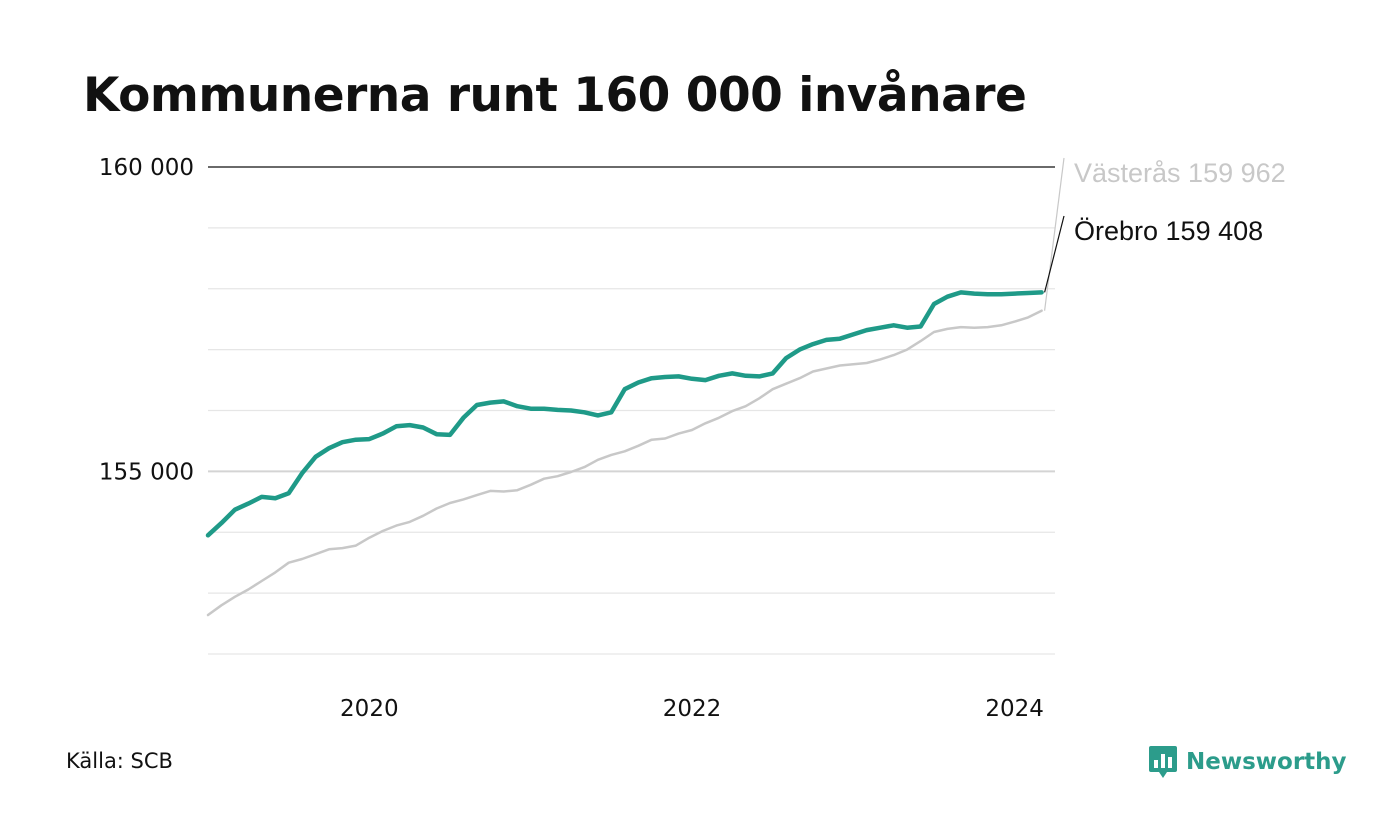 Image resolution: width=1400 pixels, height=840 pixels. Describe the element at coordinates (1180, 173) in the screenshot. I see `series-end-label: Västerås 159 962` at that location.